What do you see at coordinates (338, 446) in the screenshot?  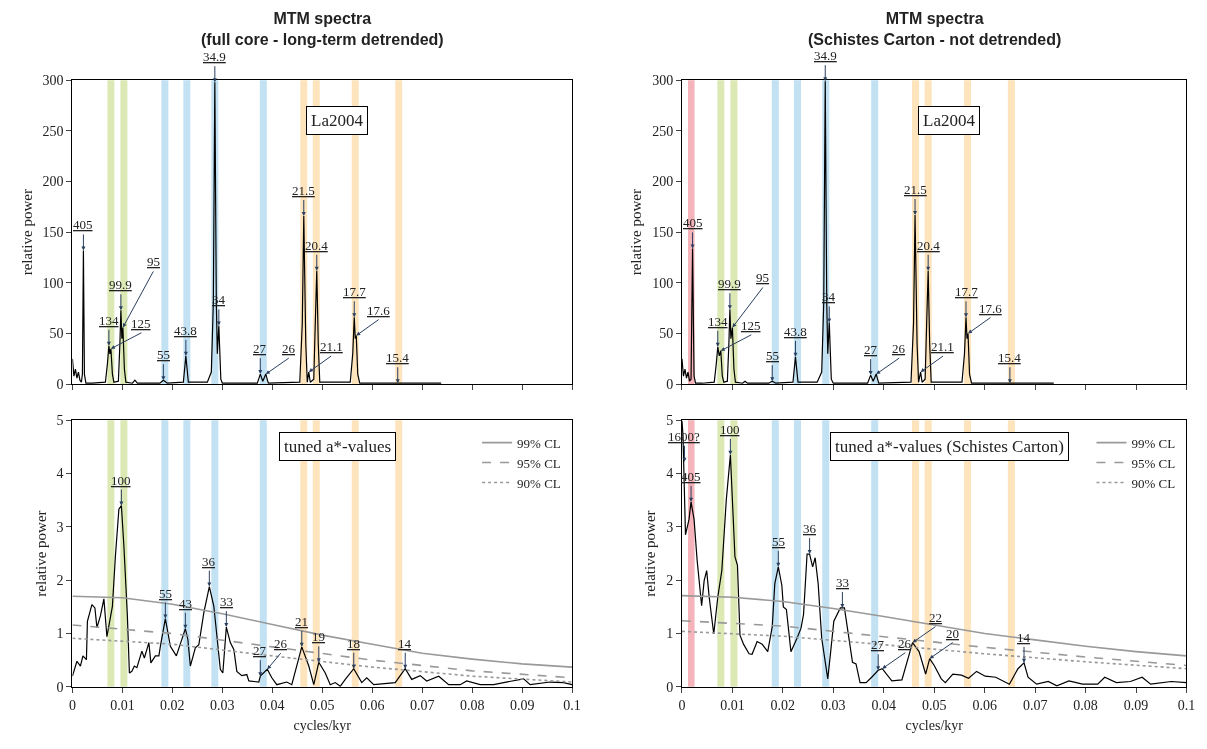 I see `annotation: tuned a*-values` at bounding box center [338, 446].